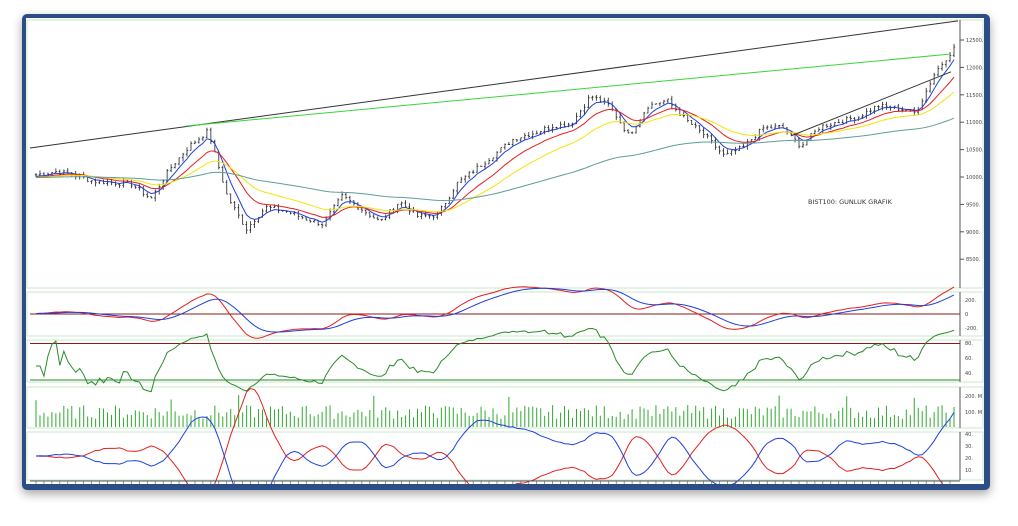 The image size is (1018, 526). What do you see at coordinates (975, 41) in the screenshot?
I see `y-tick-label: 12500.` at bounding box center [975, 41].